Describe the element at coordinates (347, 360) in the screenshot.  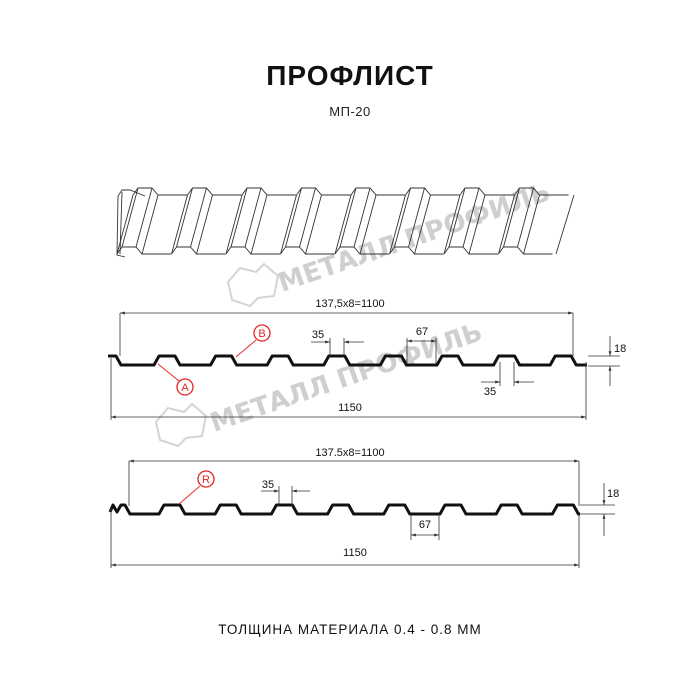
I see `profile-top-line` at that location.